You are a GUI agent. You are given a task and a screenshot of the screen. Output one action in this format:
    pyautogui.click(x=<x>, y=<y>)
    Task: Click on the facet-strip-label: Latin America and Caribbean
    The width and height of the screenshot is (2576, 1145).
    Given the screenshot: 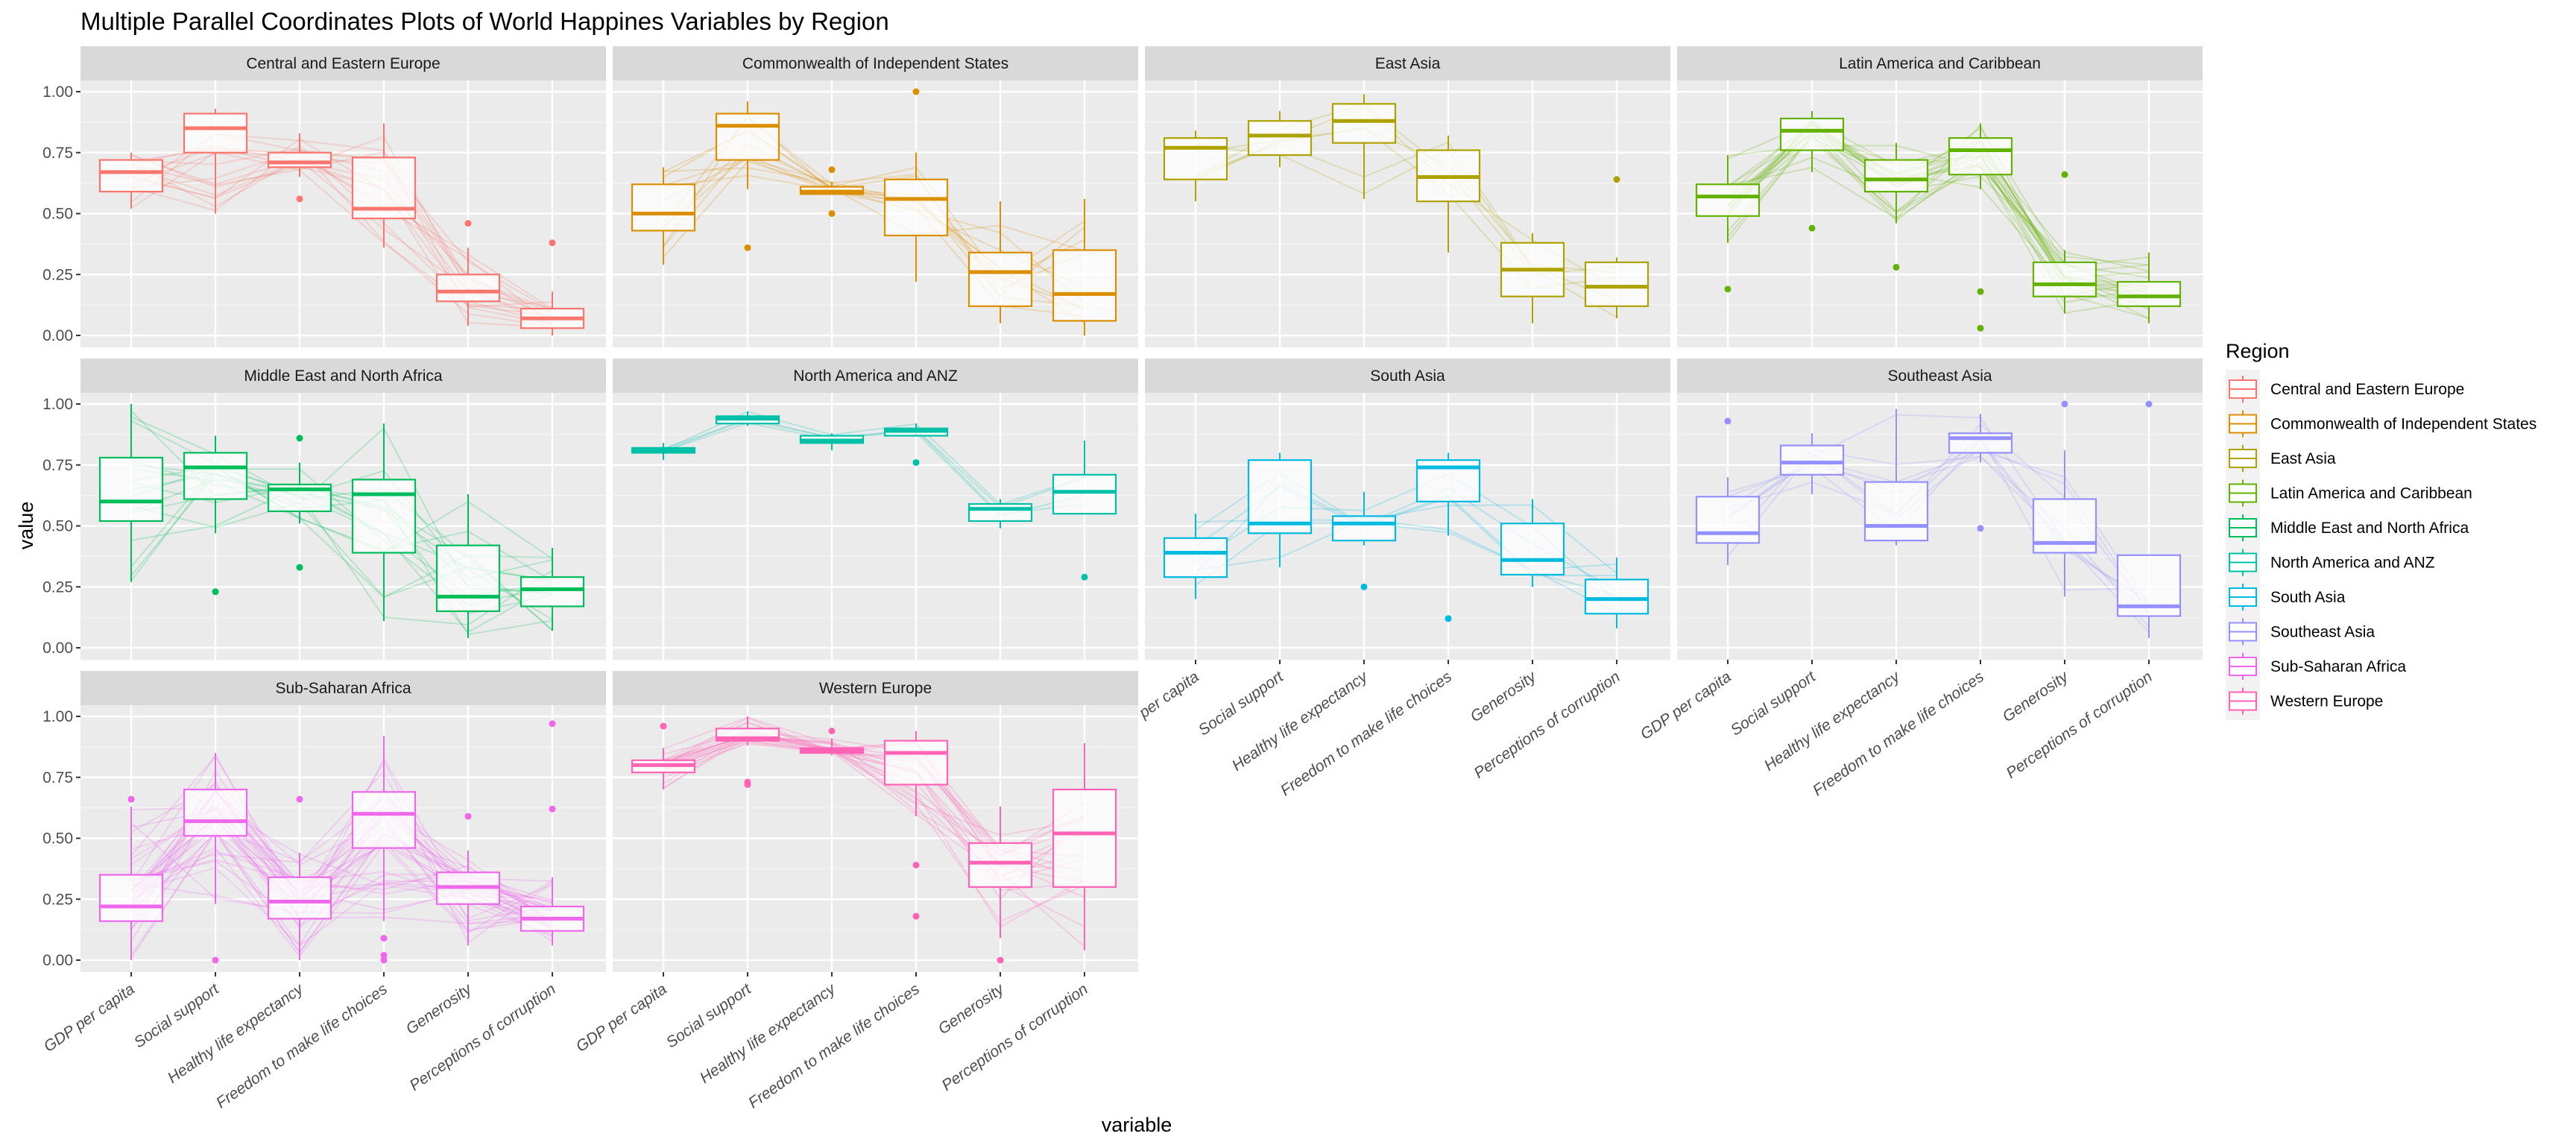 What is the action you would take?
    pyautogui.click(x=1940, y=64)
    